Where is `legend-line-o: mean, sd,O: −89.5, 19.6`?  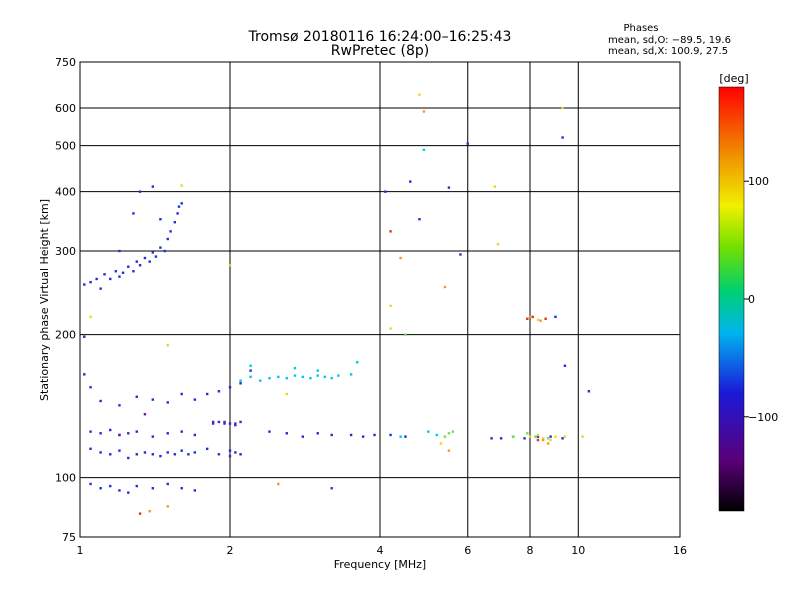 legend-line-o: mean, sd,O: −89.5, 19.6 is located at coordinates (669, 40).